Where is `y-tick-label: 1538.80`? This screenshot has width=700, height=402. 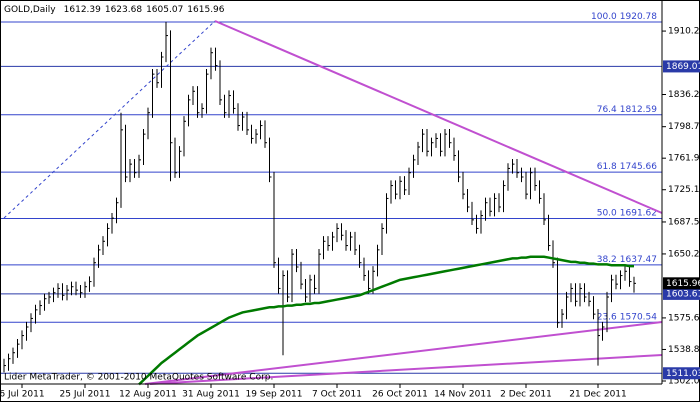 y-tick-label: 1538.80 is located at coordinates (684, 350).